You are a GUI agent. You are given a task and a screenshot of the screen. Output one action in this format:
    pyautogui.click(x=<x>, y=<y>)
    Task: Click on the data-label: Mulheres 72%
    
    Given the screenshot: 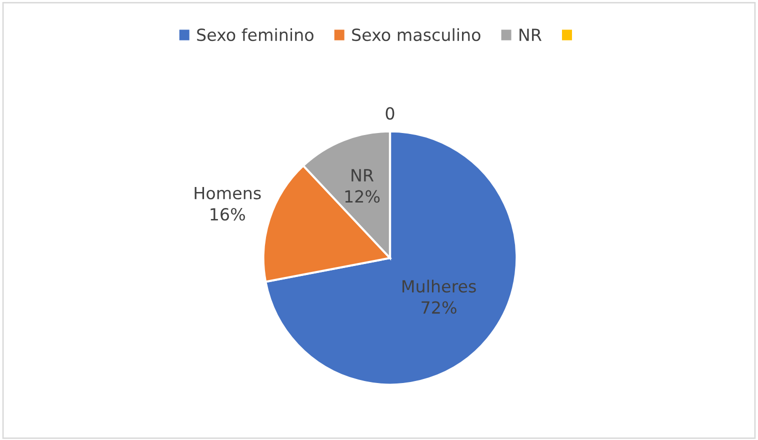 What is the action you would take?
    pyautogui.click(x=439, y=297)
    